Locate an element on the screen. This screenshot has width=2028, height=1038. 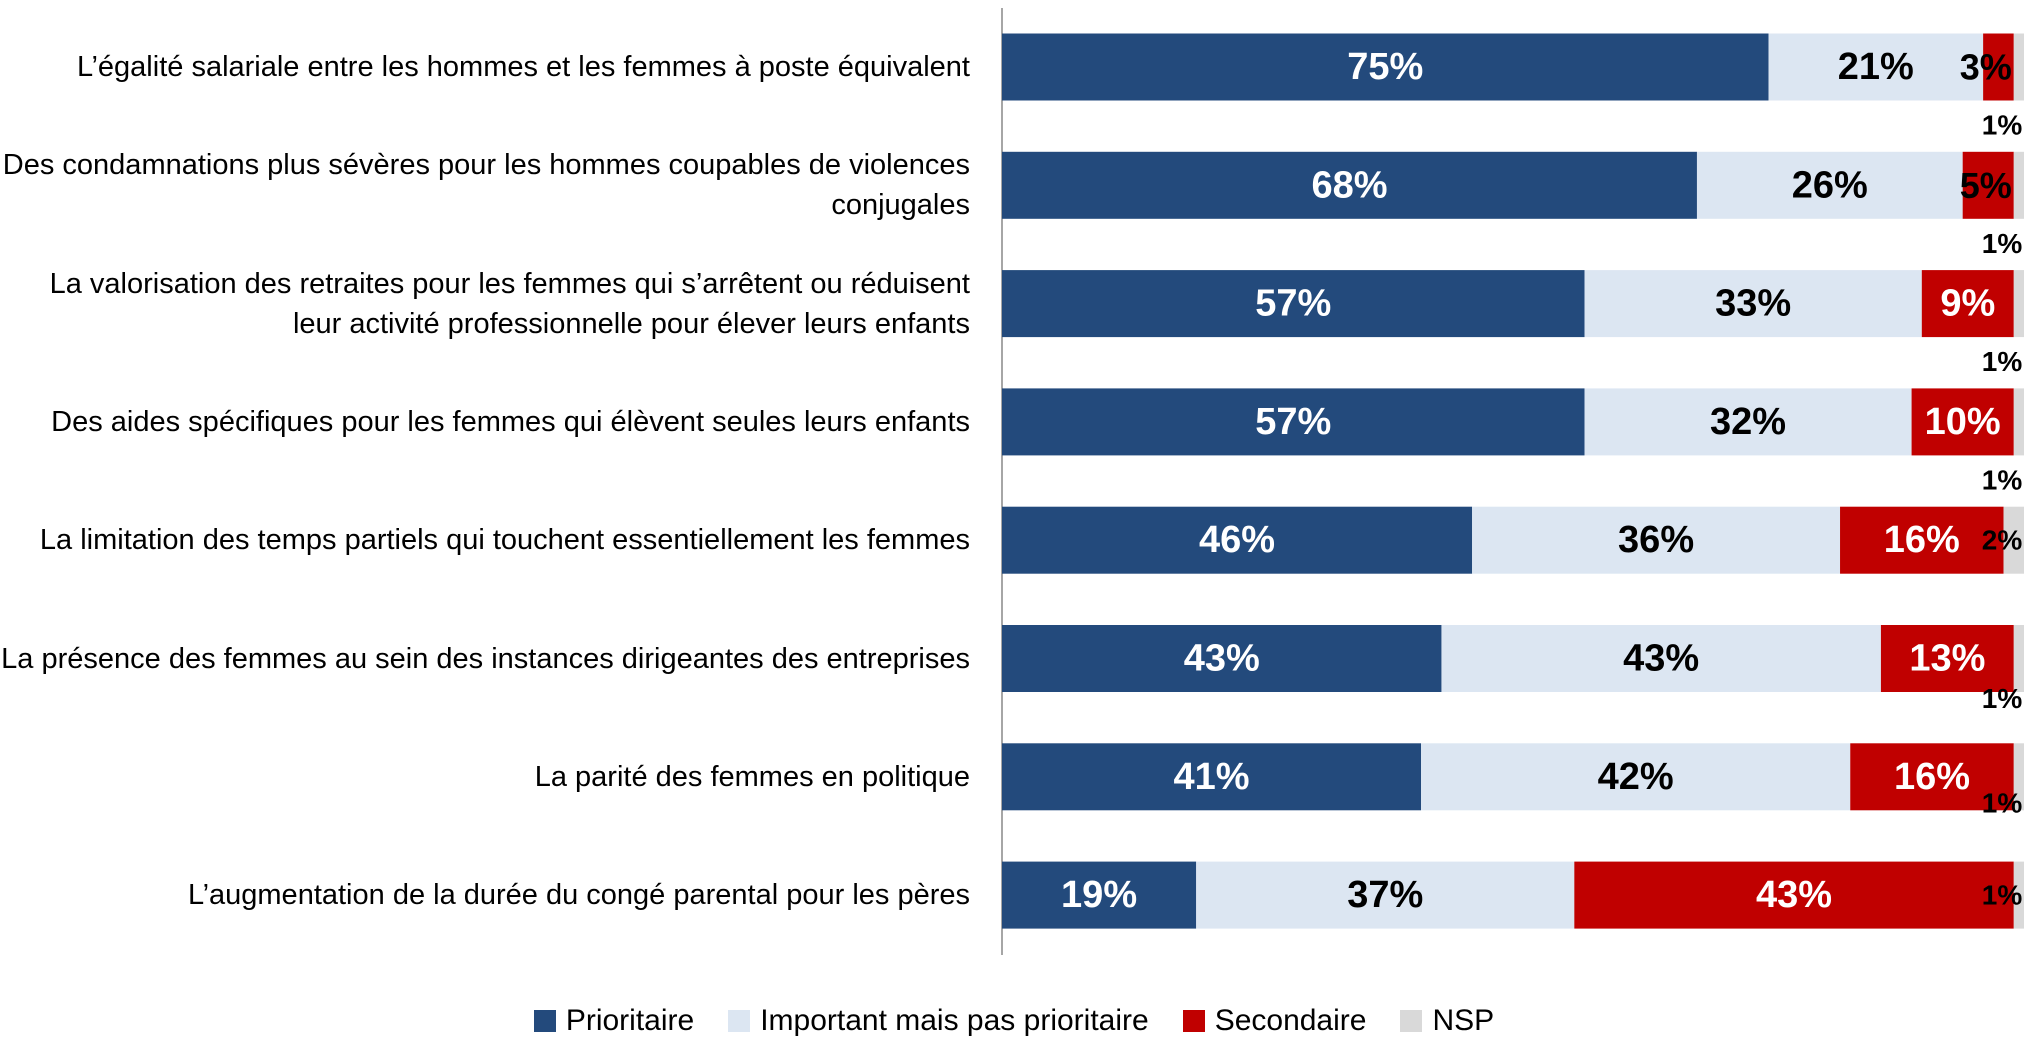
data-label: 33% is located at coordinates (1753, 304).